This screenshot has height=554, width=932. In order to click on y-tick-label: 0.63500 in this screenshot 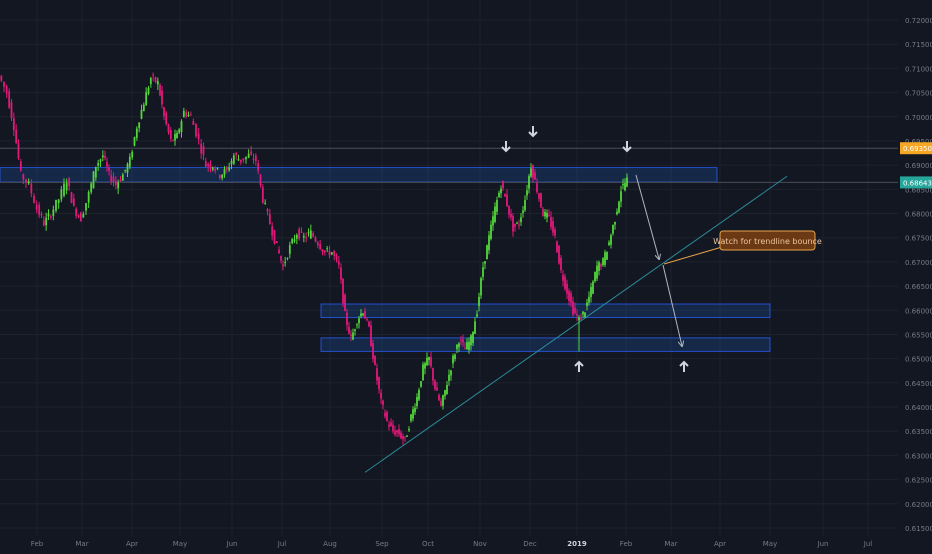, I will do `click(918, 432)`.